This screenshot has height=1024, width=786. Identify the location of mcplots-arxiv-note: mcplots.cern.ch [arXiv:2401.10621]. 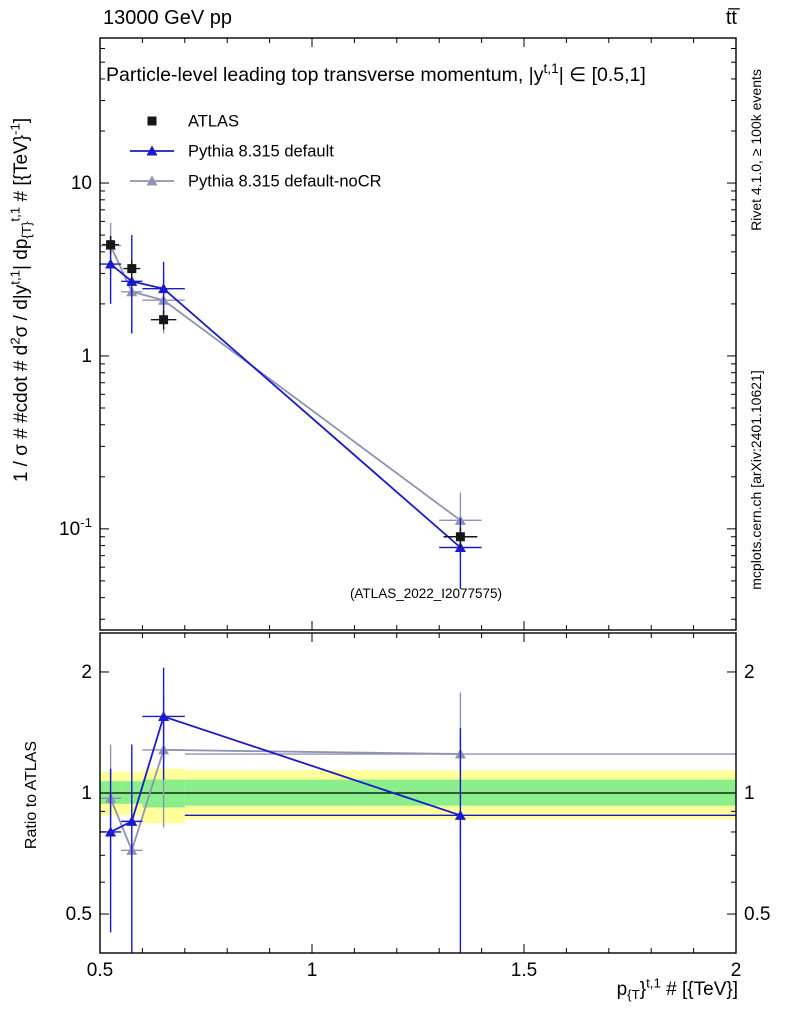
(756, 479).